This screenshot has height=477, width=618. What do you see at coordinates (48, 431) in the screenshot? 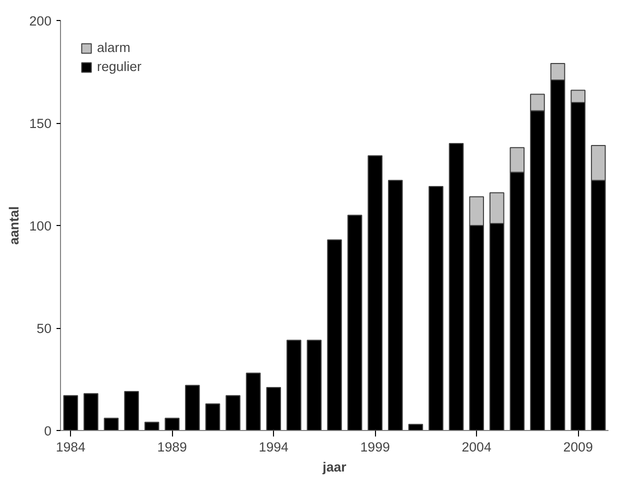
I see `y-tick-label: 0` at bounding box center [48, 431].